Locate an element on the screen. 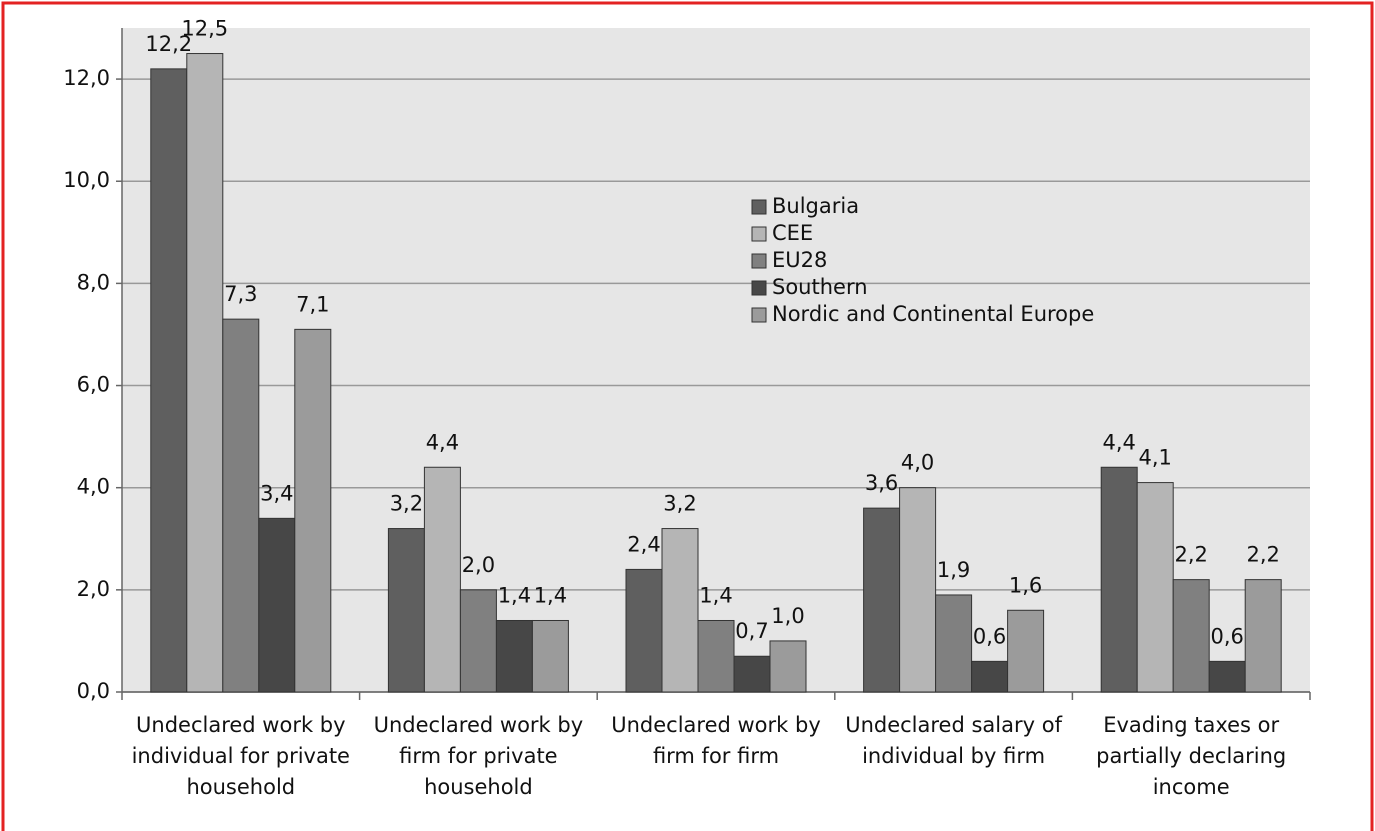  data-label: 4,1 is located at coordinates (1154, 458).